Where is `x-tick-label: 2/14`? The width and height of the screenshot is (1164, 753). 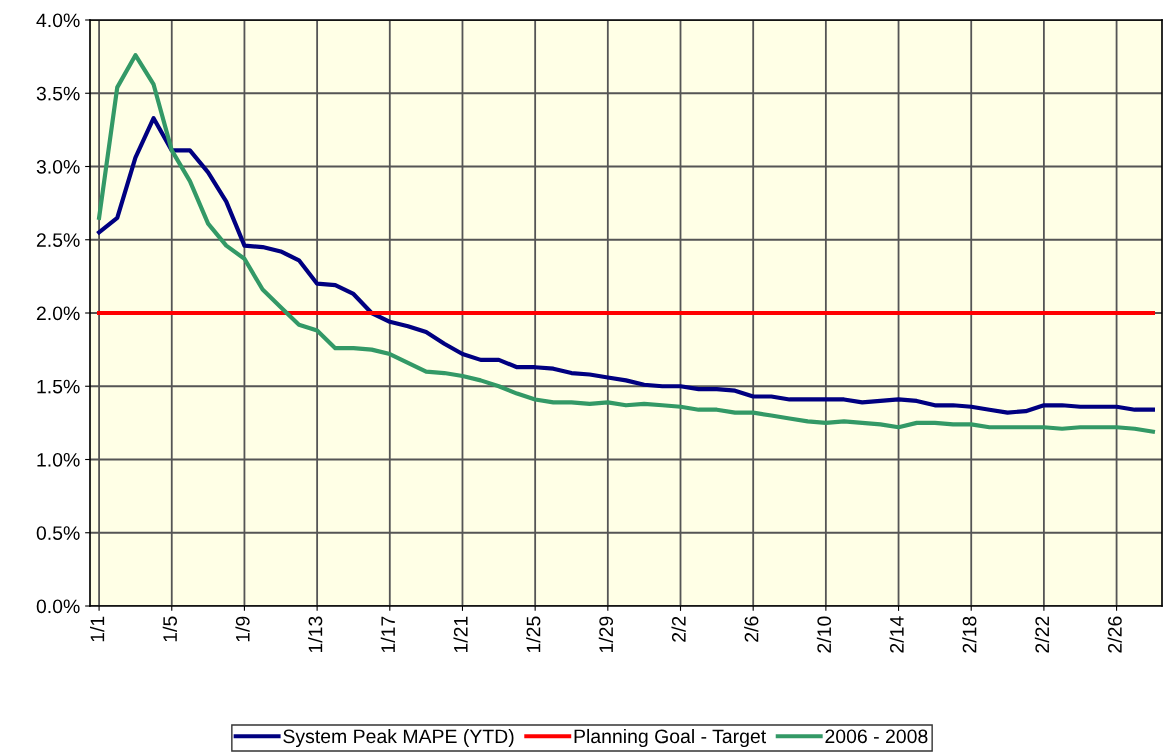
x-tick-label: 2/14 is located at coordinates (896, 634).